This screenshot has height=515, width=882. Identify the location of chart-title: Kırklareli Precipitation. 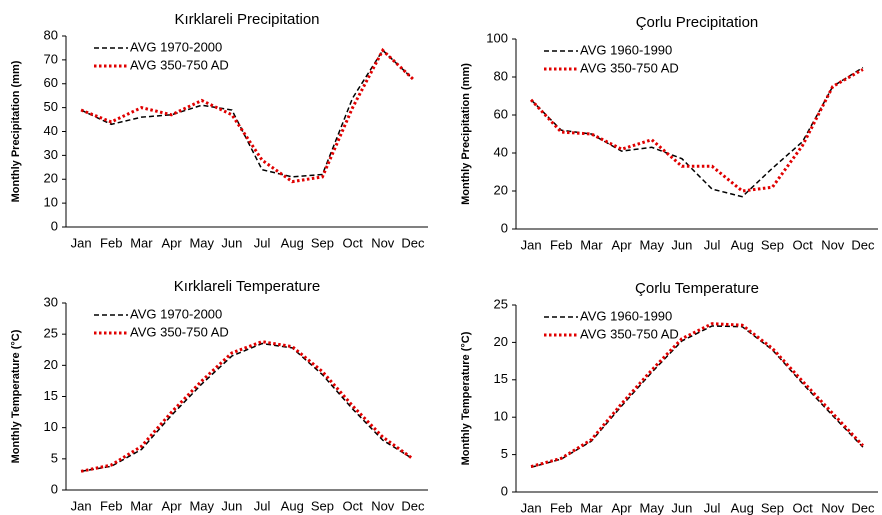
(246, 19).